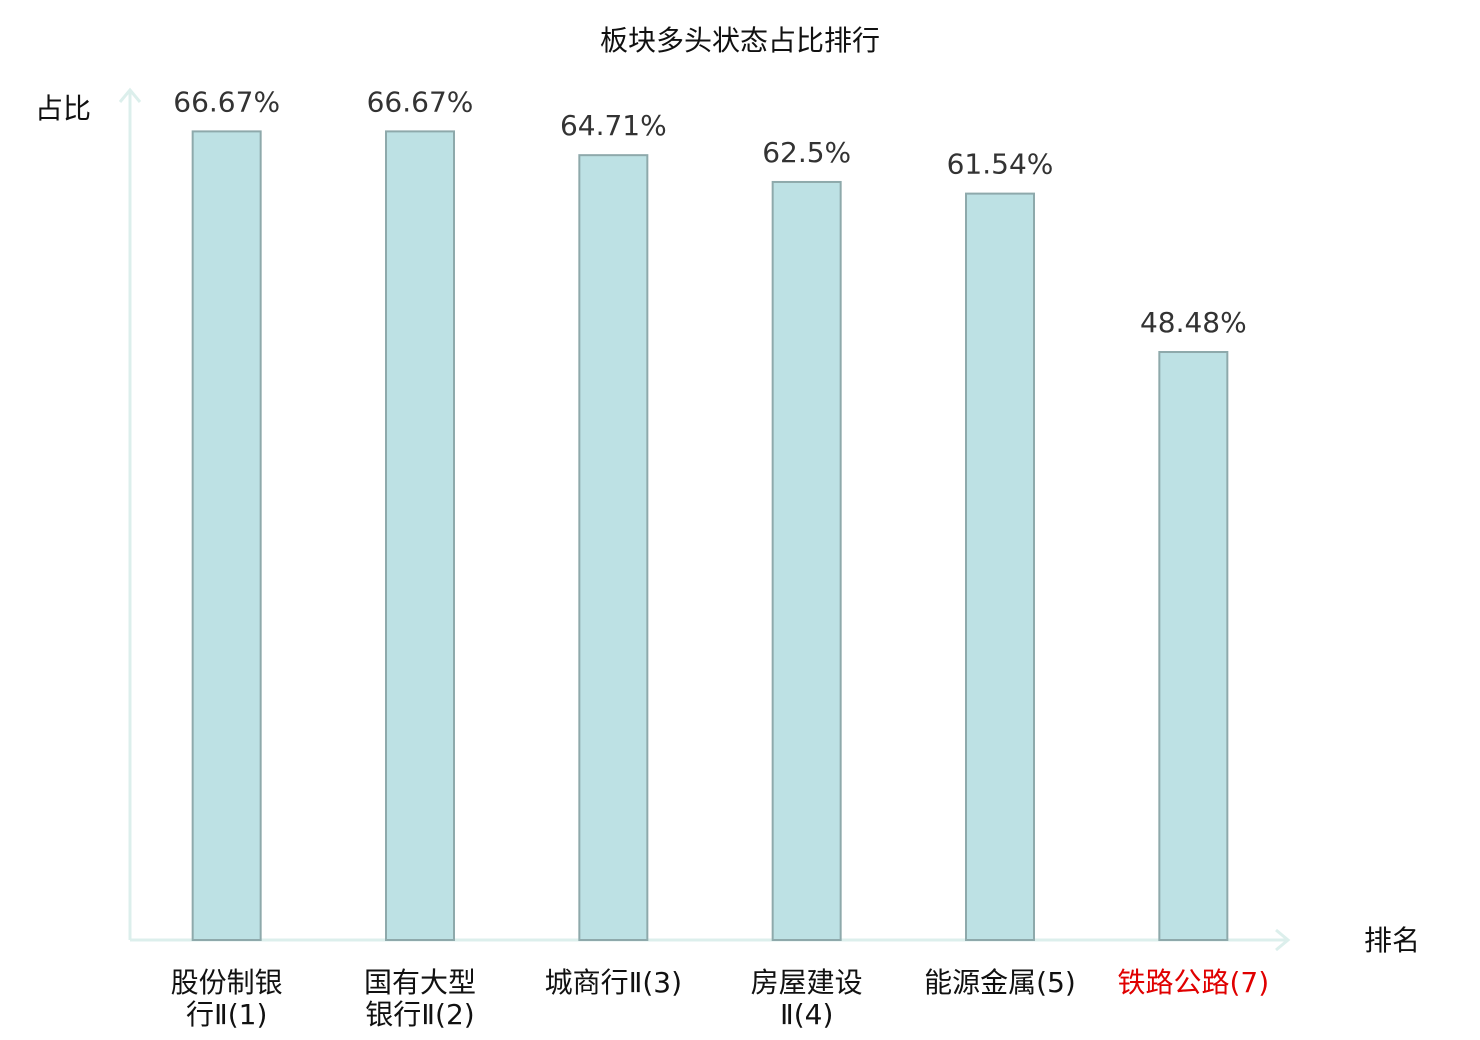  What do you see at coordinates (419, 1014) in the screenshot?
I see `x-tick-label: 银行Ⅱ(2)` at bounding box center [419, 1014].